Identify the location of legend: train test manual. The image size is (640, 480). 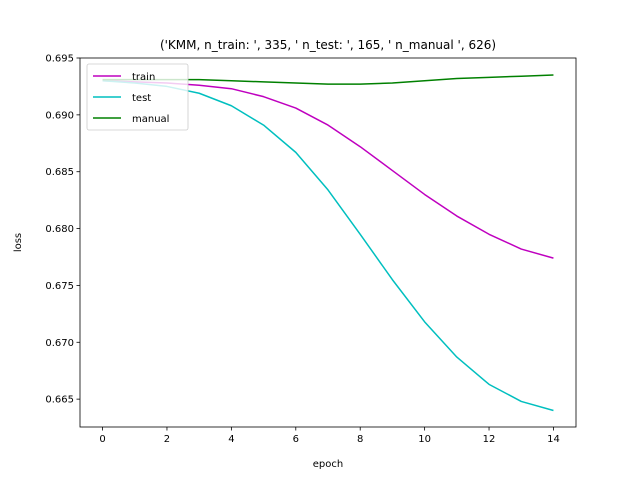
(137, 97).